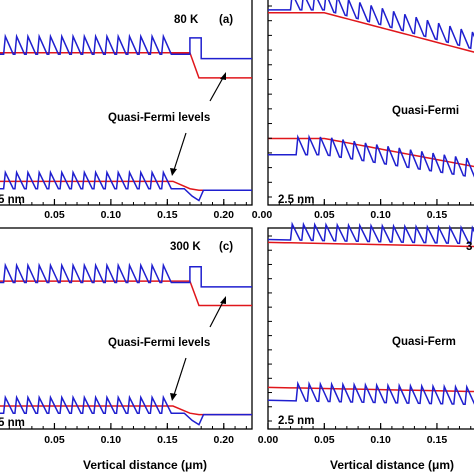 The width and height of the screenshot is (474, 474). Describe the element at coordinates (469, 247) in the screenshot. I see `panel-d-temperature: 3` at that location.